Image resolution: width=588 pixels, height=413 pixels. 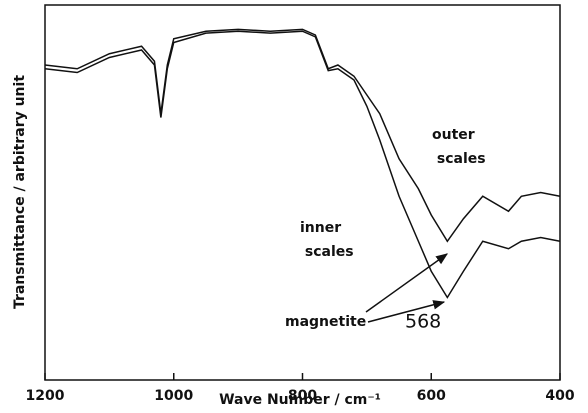 What do you see at coordinates (327, 240) in the screenshot?
I see `series-label: inner scales` at bounding box center [327, 240].